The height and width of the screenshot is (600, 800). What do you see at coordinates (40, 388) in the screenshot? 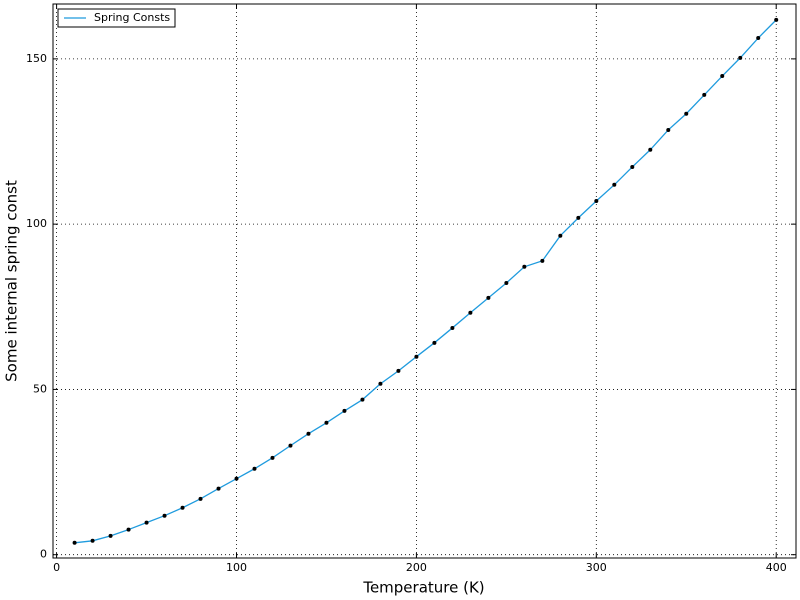
I see `y-tick-label: 50` at bounding box center [40, 388].